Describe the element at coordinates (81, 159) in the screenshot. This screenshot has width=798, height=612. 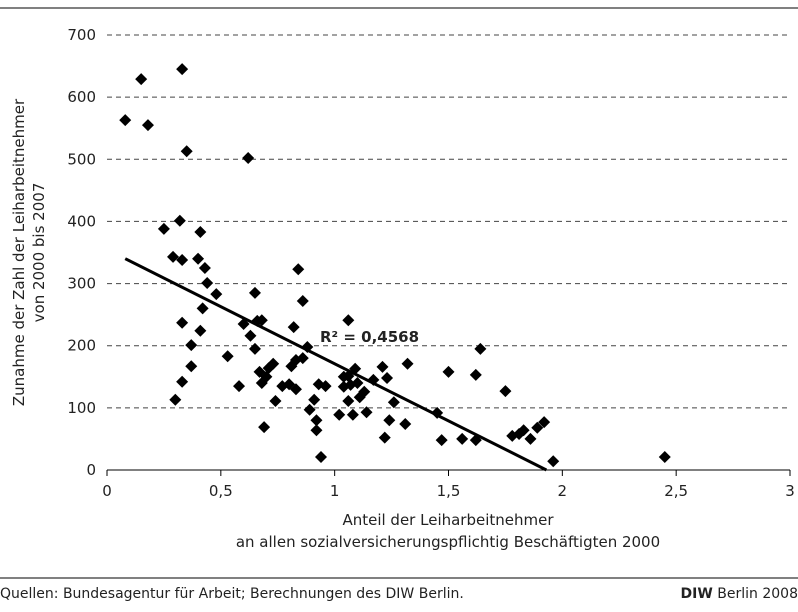
I see `y-tick-label: 500` at that location.